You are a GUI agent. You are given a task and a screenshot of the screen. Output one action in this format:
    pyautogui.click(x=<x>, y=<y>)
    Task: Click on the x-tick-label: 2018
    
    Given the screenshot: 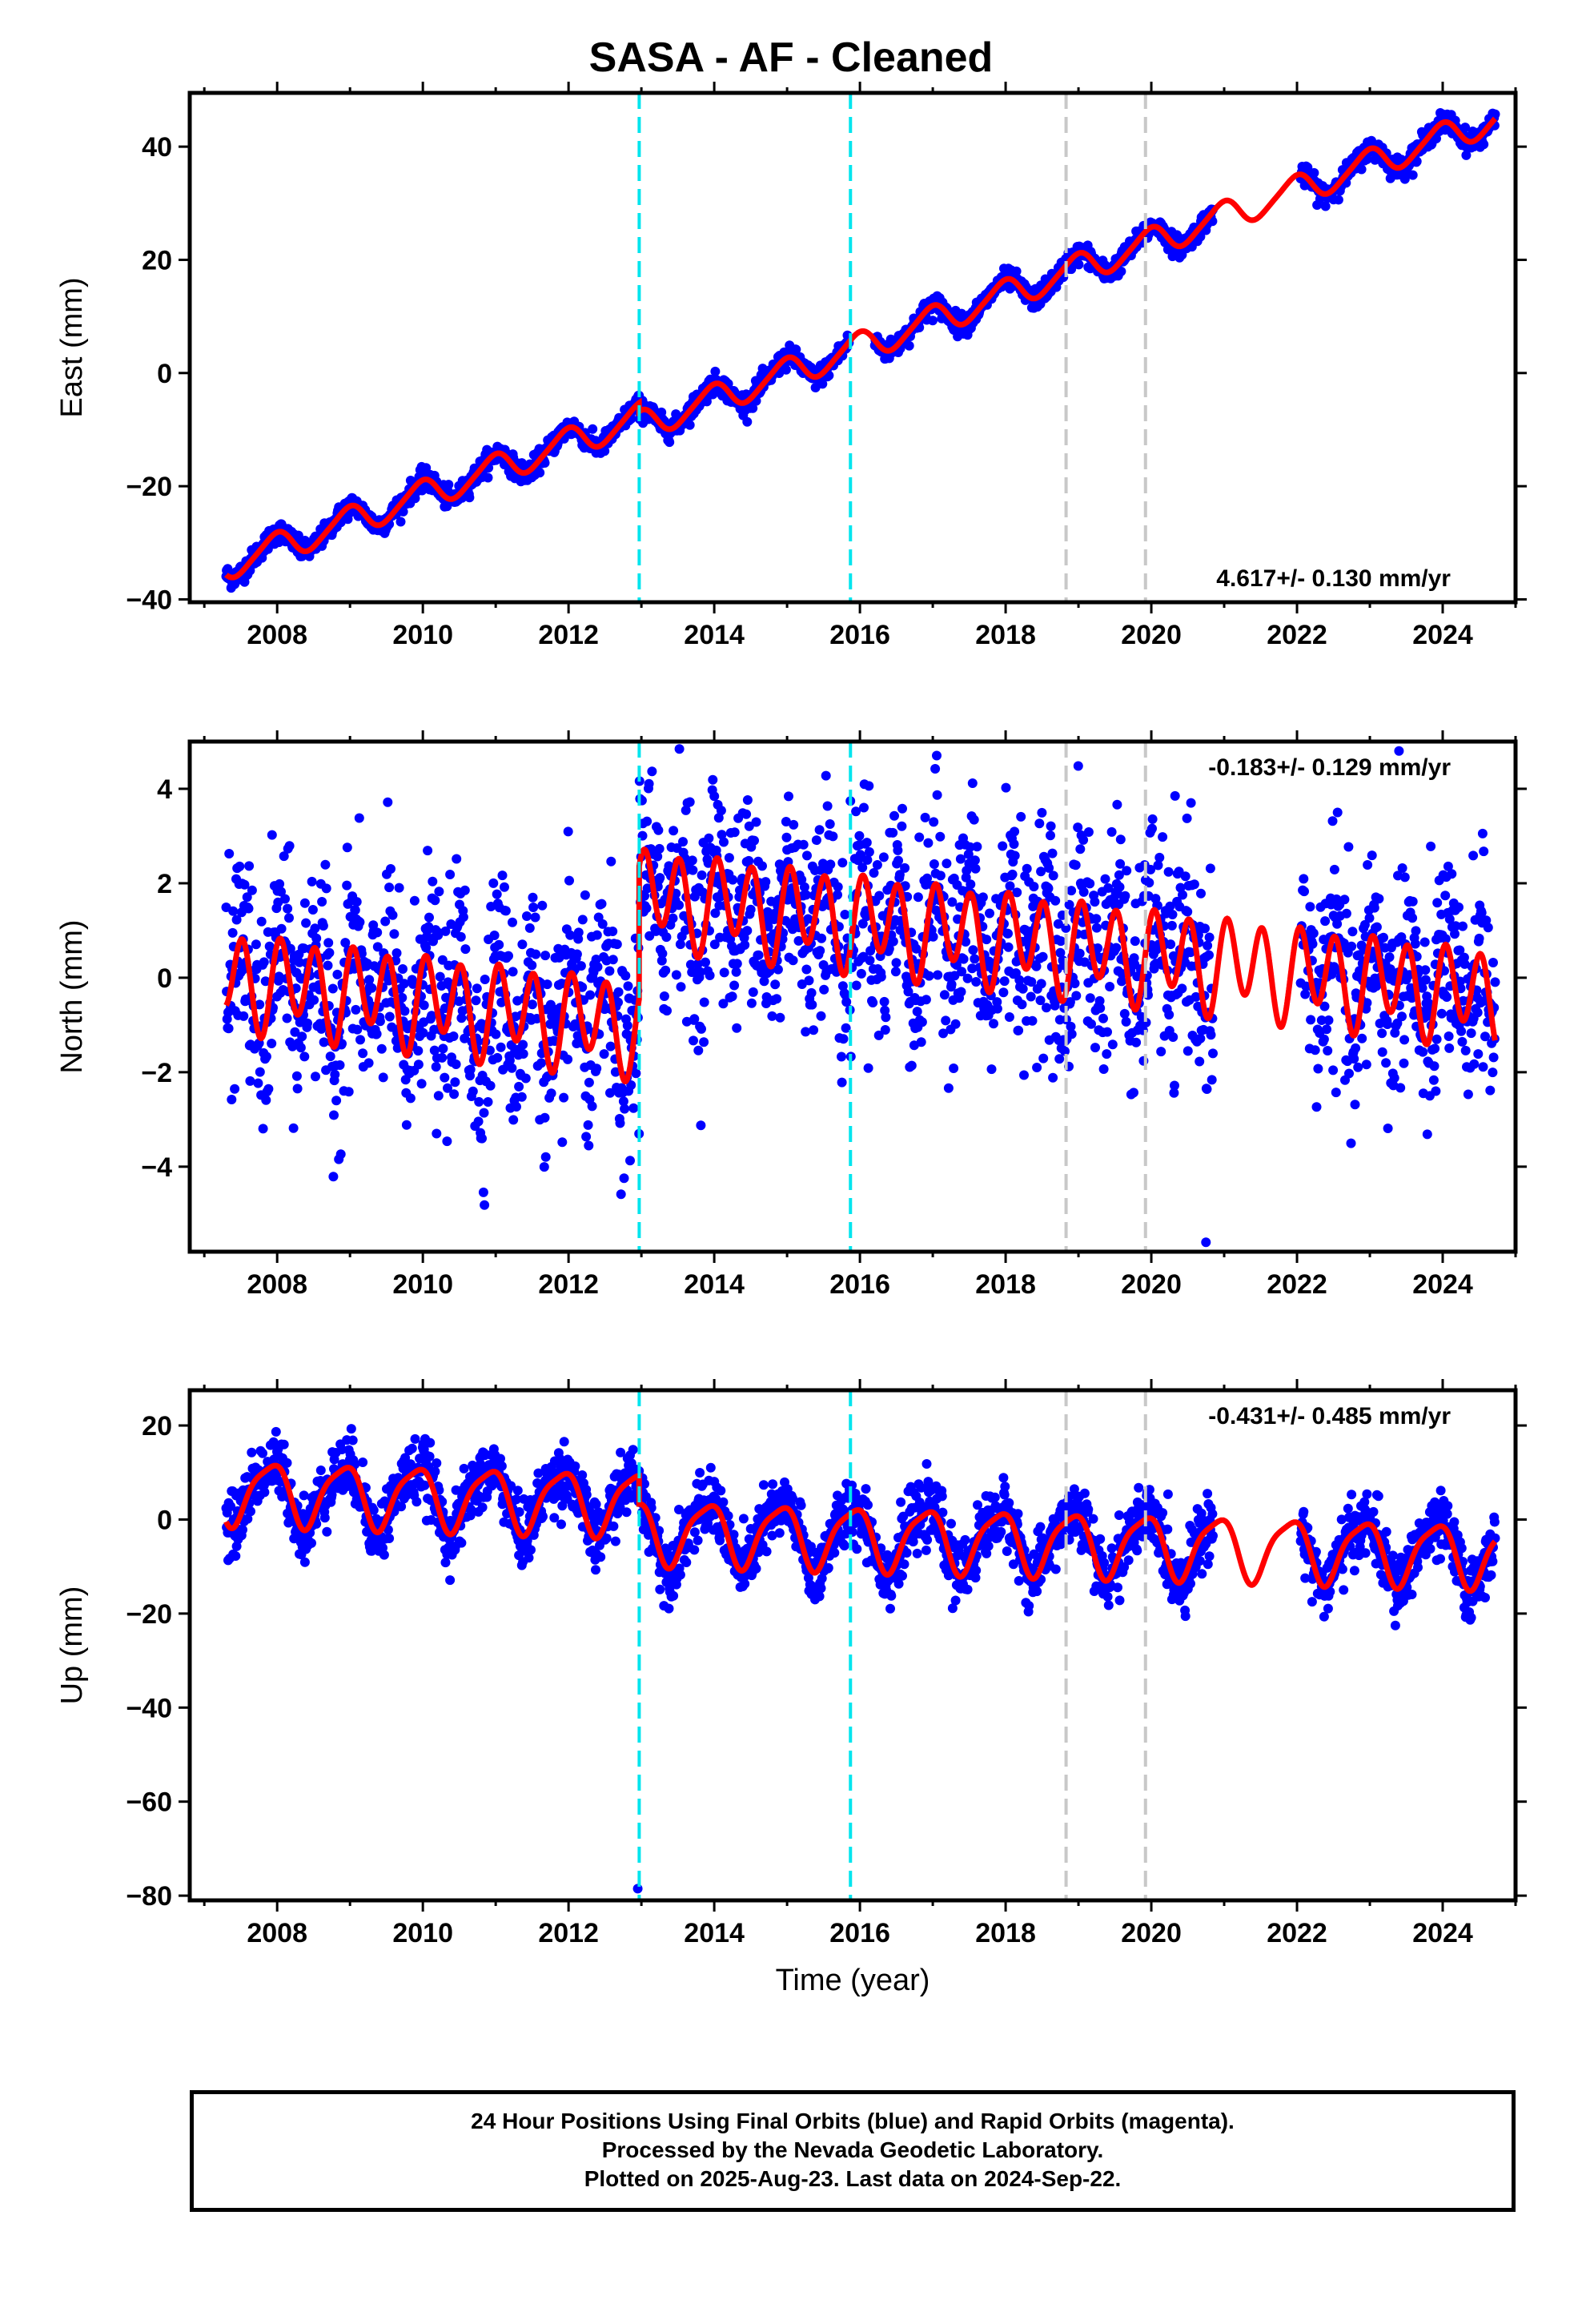 What is the action you would take?
    pyautogui.click(x=1006, y=635)
    